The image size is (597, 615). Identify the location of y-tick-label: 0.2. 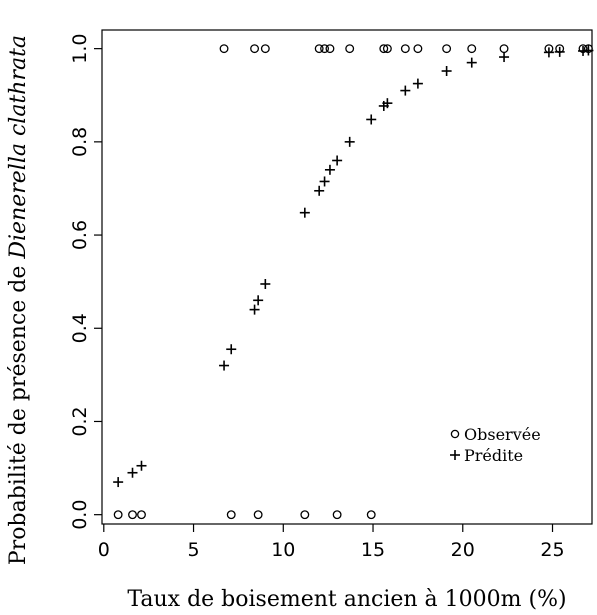
(80, 421).